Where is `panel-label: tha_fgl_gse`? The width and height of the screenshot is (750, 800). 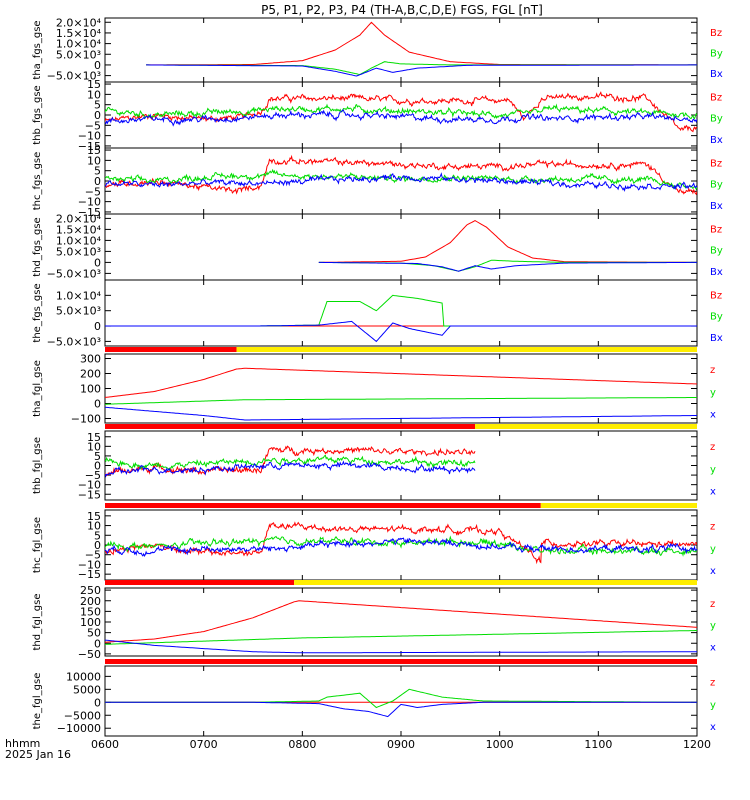 panel-label: tha_fgl_gse is located at coordinates (37, 388).